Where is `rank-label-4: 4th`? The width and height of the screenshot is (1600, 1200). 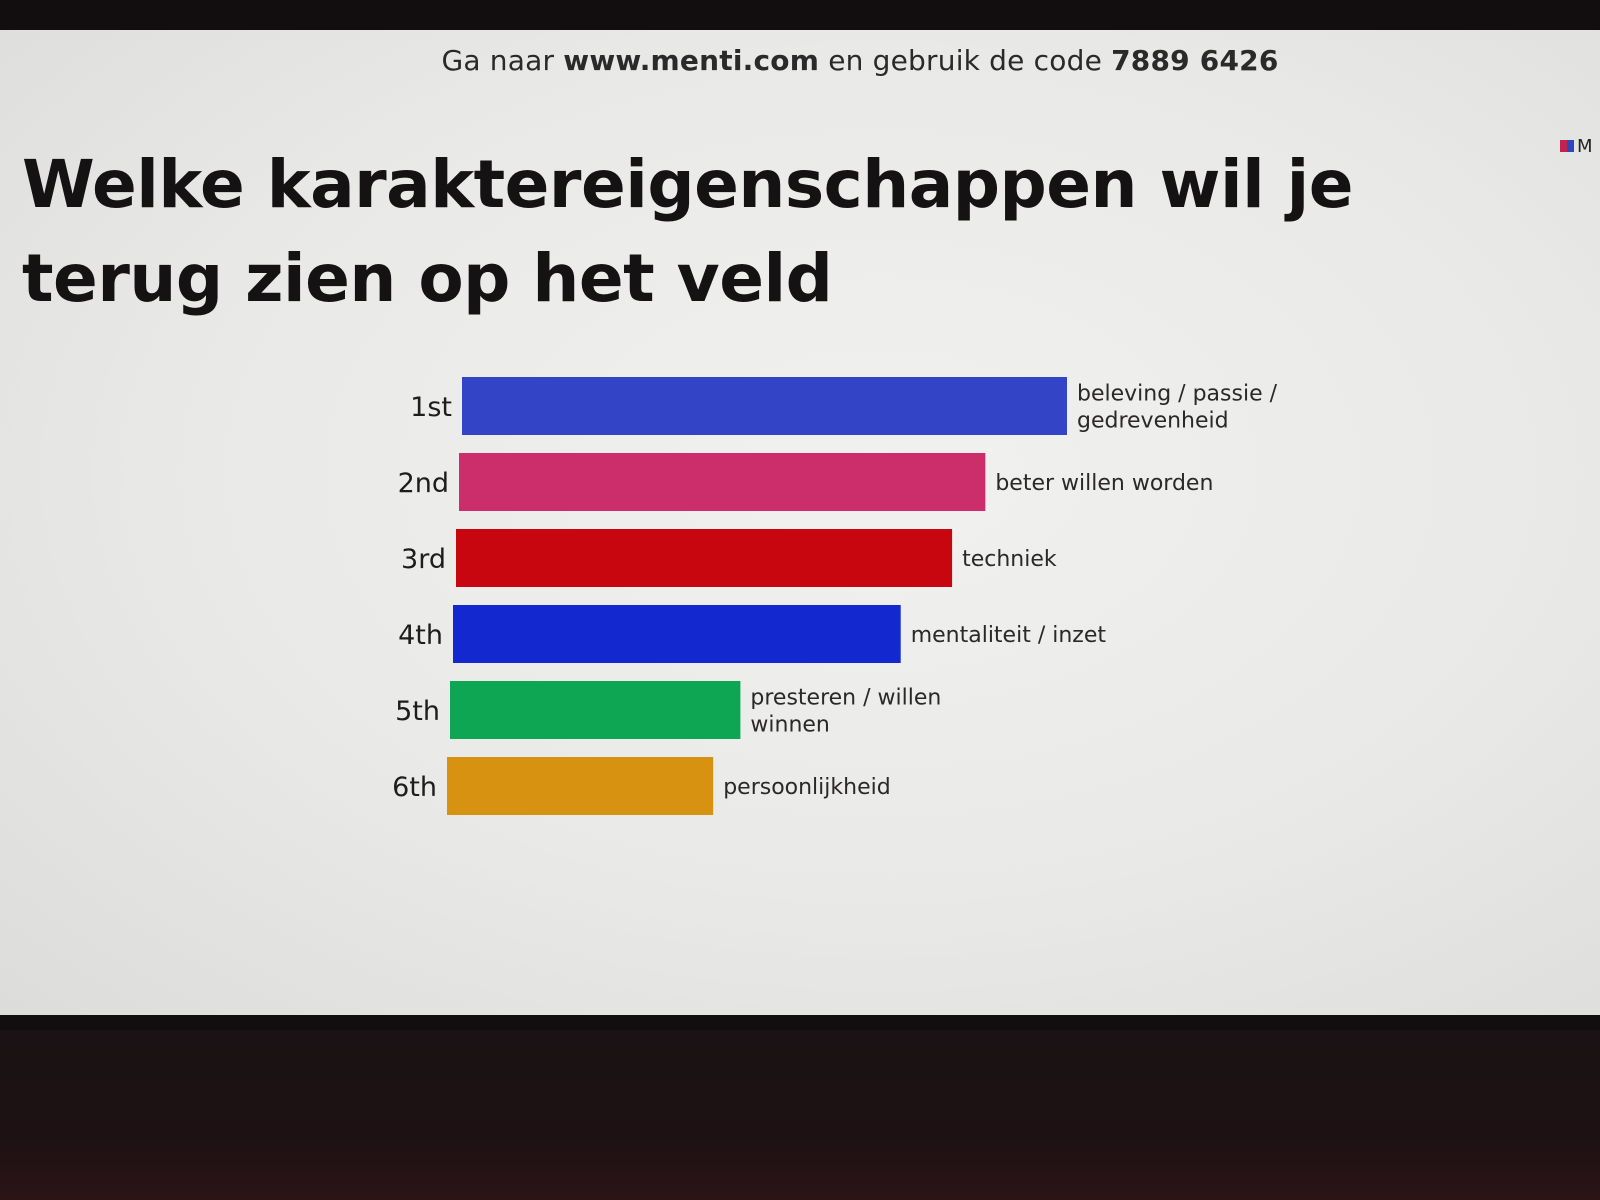
rank-label-4: 4th is located at coordinates (420, 635).